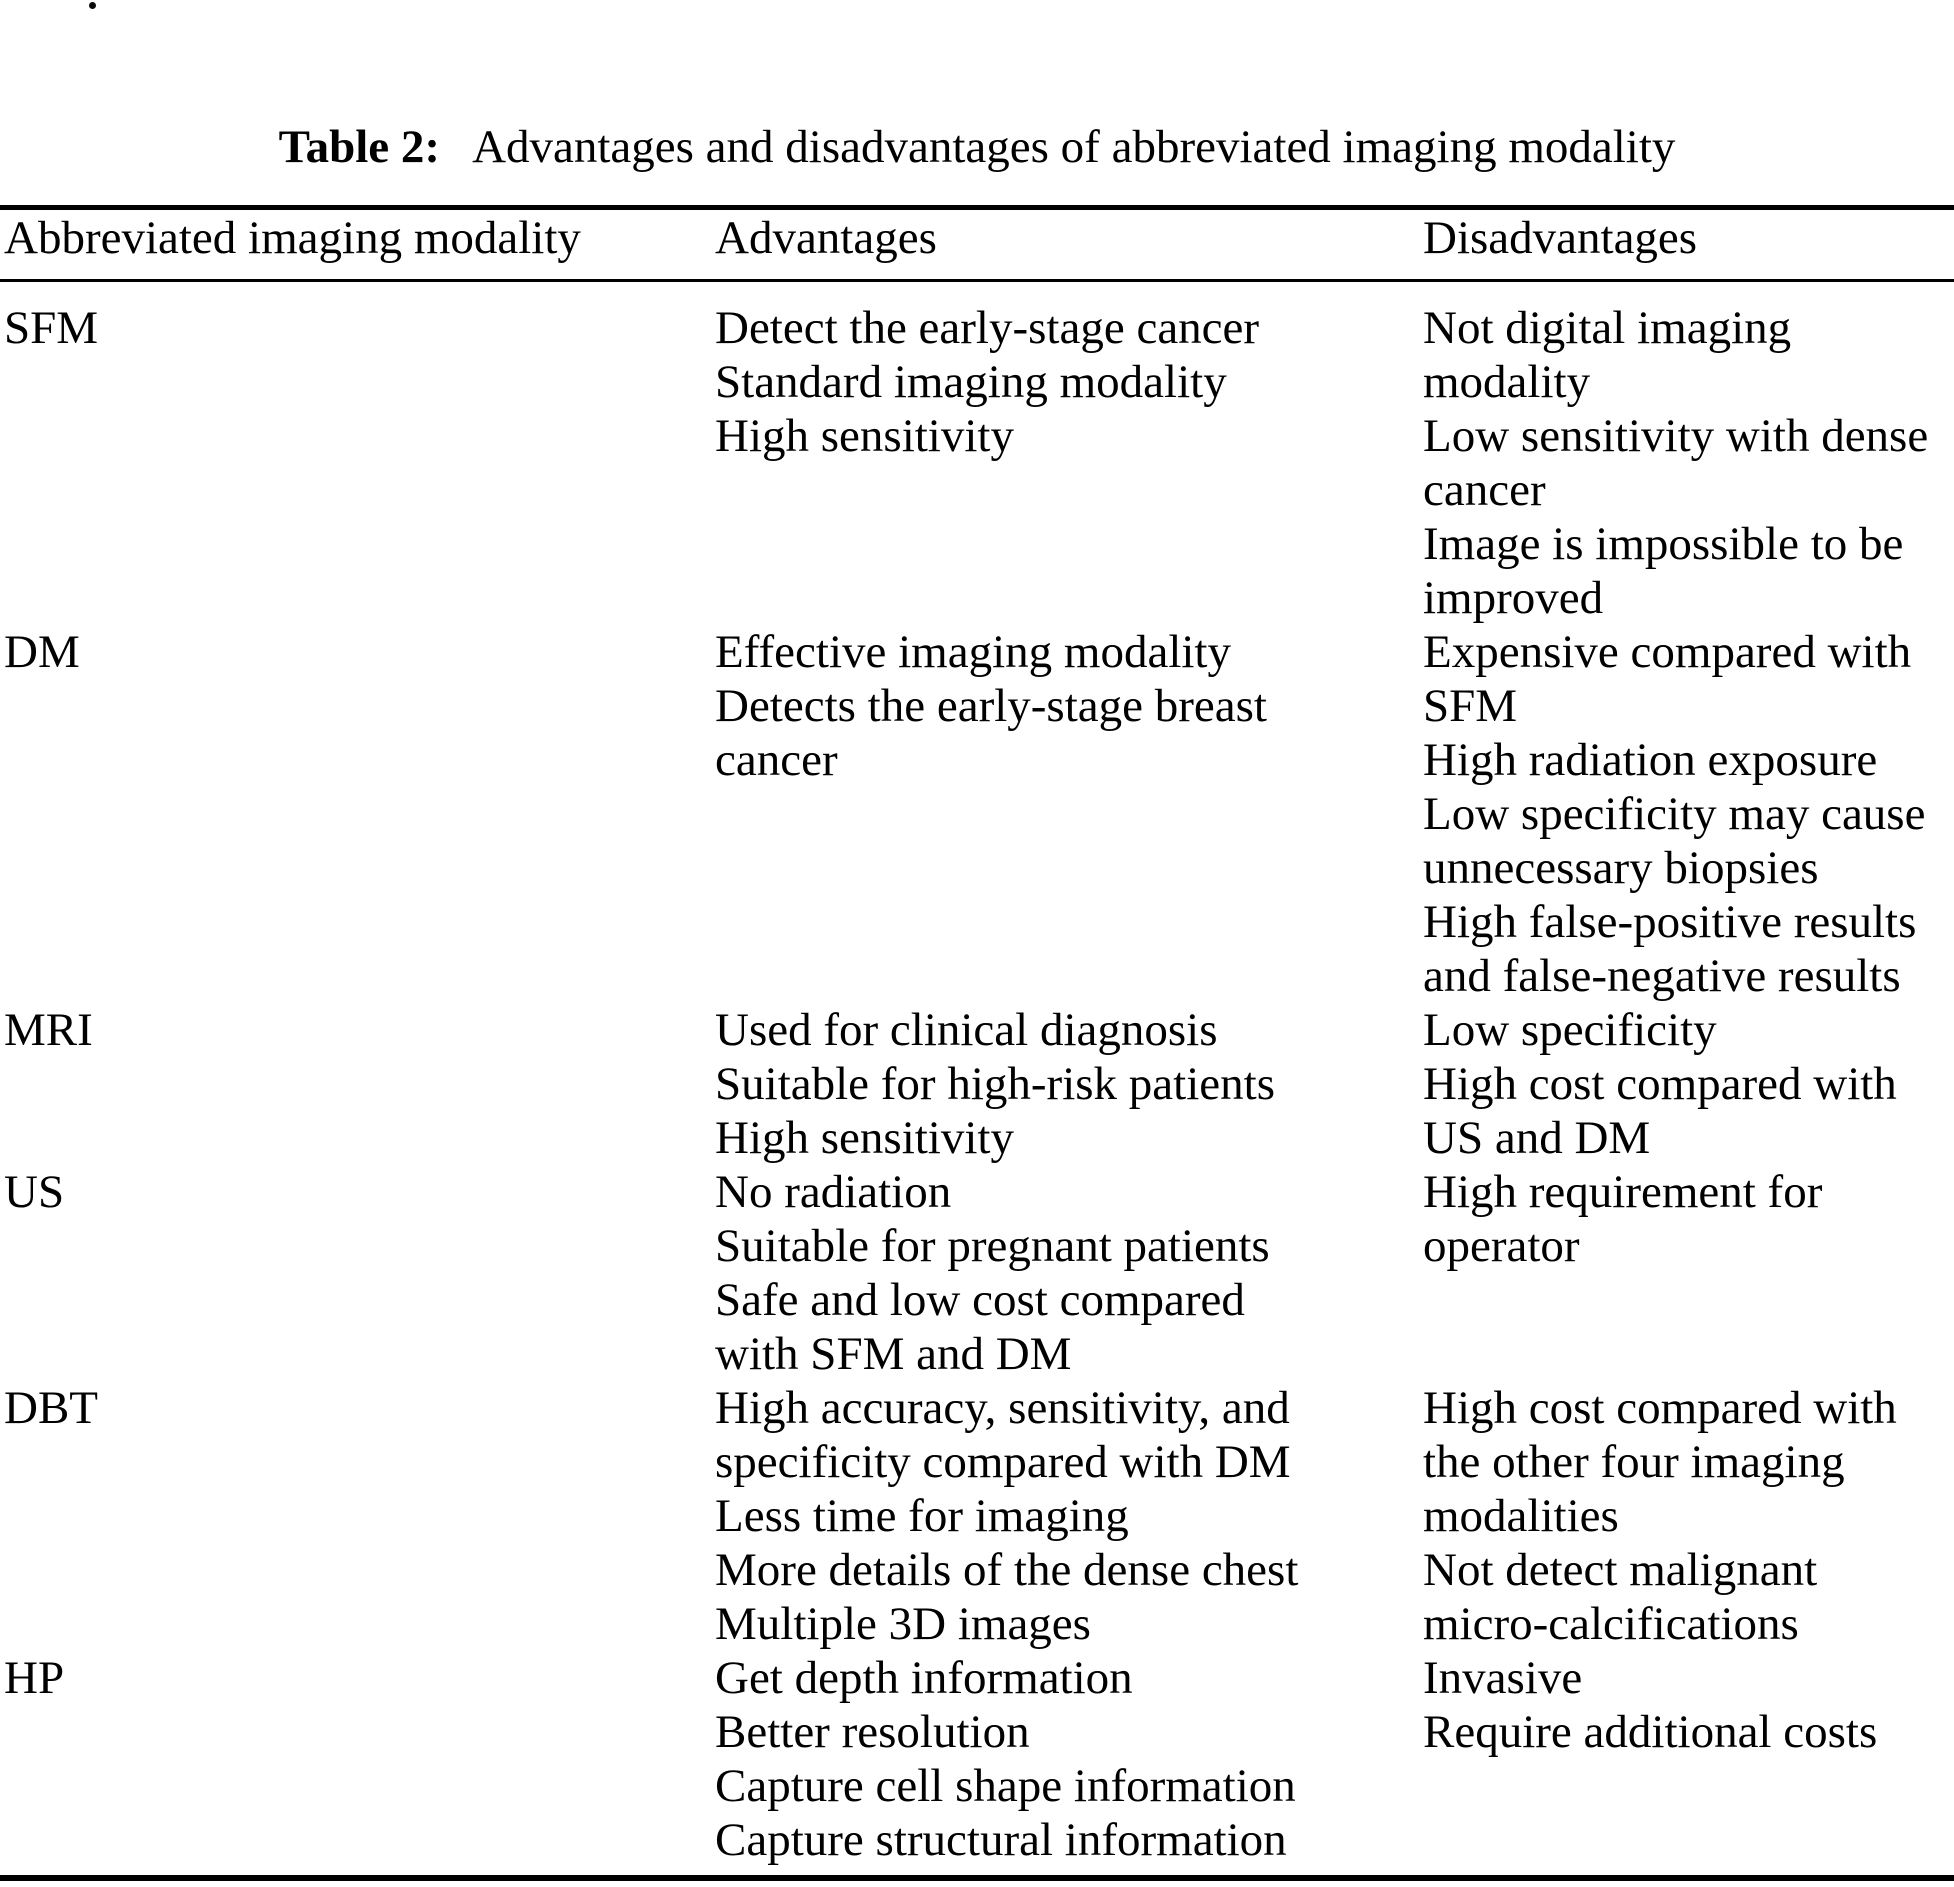 The width and height of the screenshot is (1954, 1887). I want to click on disadvantages-cell: Invasive Require additional costs, so click(1650, 1705).